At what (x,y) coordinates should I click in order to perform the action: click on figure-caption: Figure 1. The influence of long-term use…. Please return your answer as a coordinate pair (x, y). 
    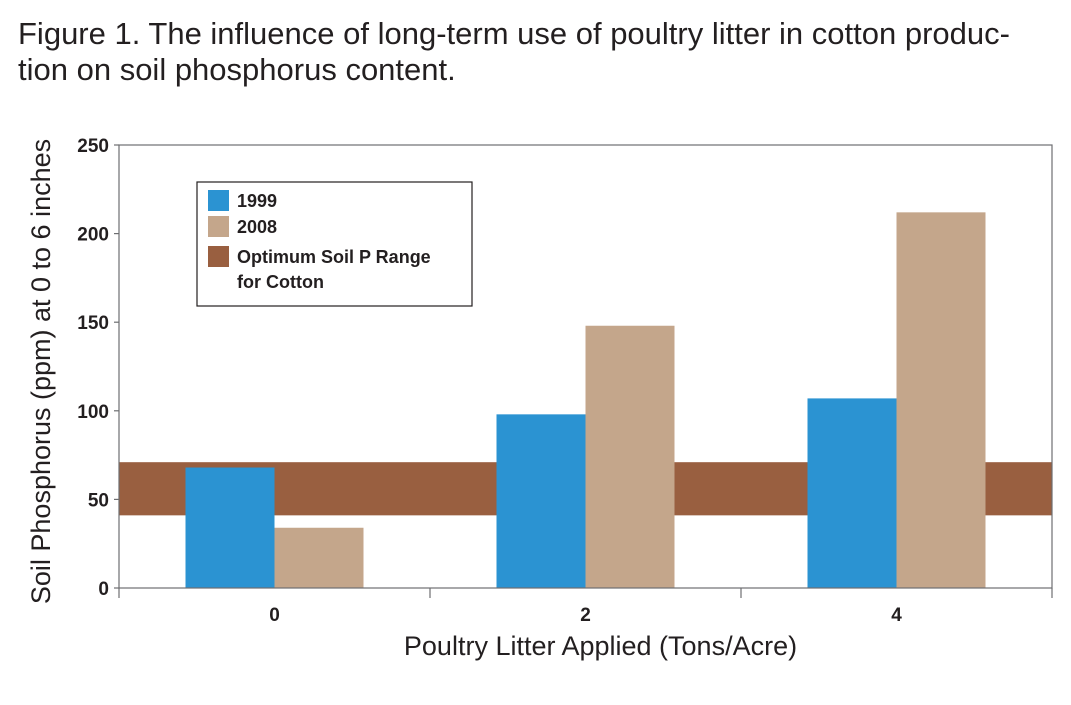
    Looking at the image, I should click on (538, 52).